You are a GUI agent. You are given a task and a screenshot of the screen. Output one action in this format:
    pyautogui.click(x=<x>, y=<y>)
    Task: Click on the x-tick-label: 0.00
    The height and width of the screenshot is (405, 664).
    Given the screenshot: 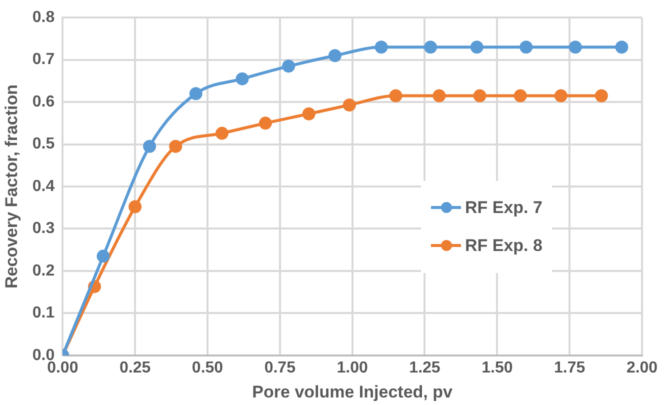 What is the action you would take?
    pyautogui.click(x=62, y=367)
    